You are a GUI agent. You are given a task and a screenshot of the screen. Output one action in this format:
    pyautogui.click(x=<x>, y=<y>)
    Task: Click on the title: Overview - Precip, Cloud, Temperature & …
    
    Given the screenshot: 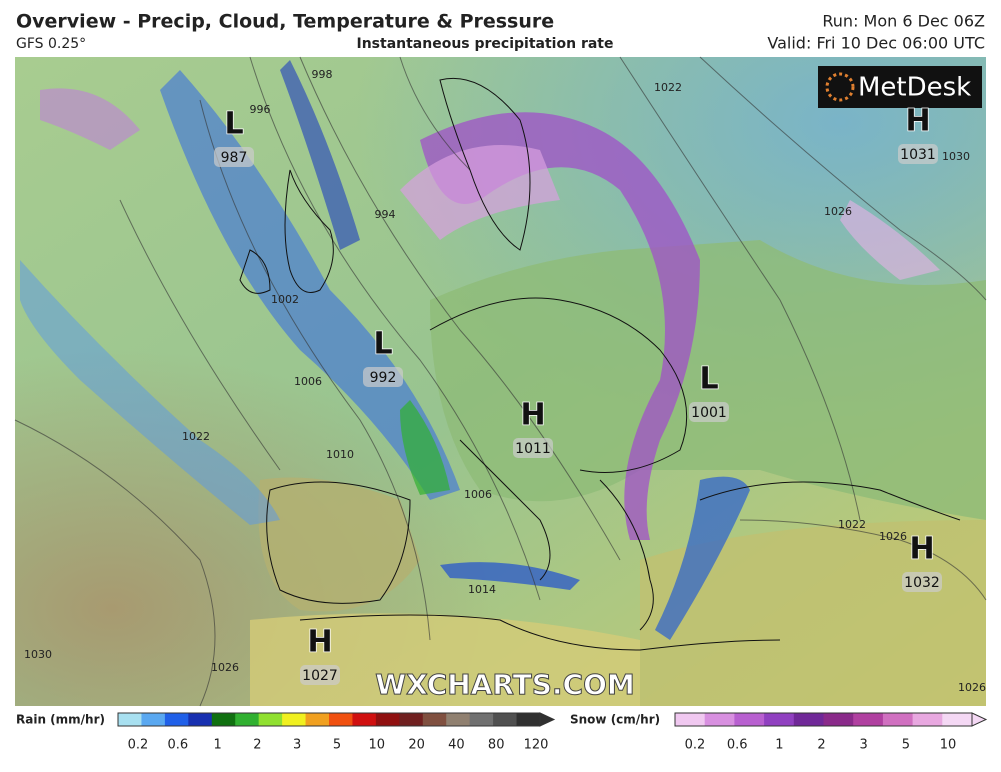 What is the action you would take?
    pyautogui.click(x=285, y=22)
    